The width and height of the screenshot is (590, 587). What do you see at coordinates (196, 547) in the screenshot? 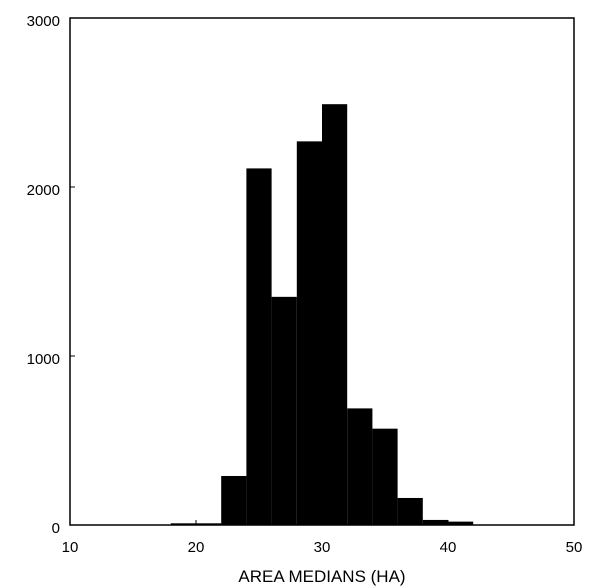
I see `x-tick-label-1: 20` at bounding box center [196, 547].